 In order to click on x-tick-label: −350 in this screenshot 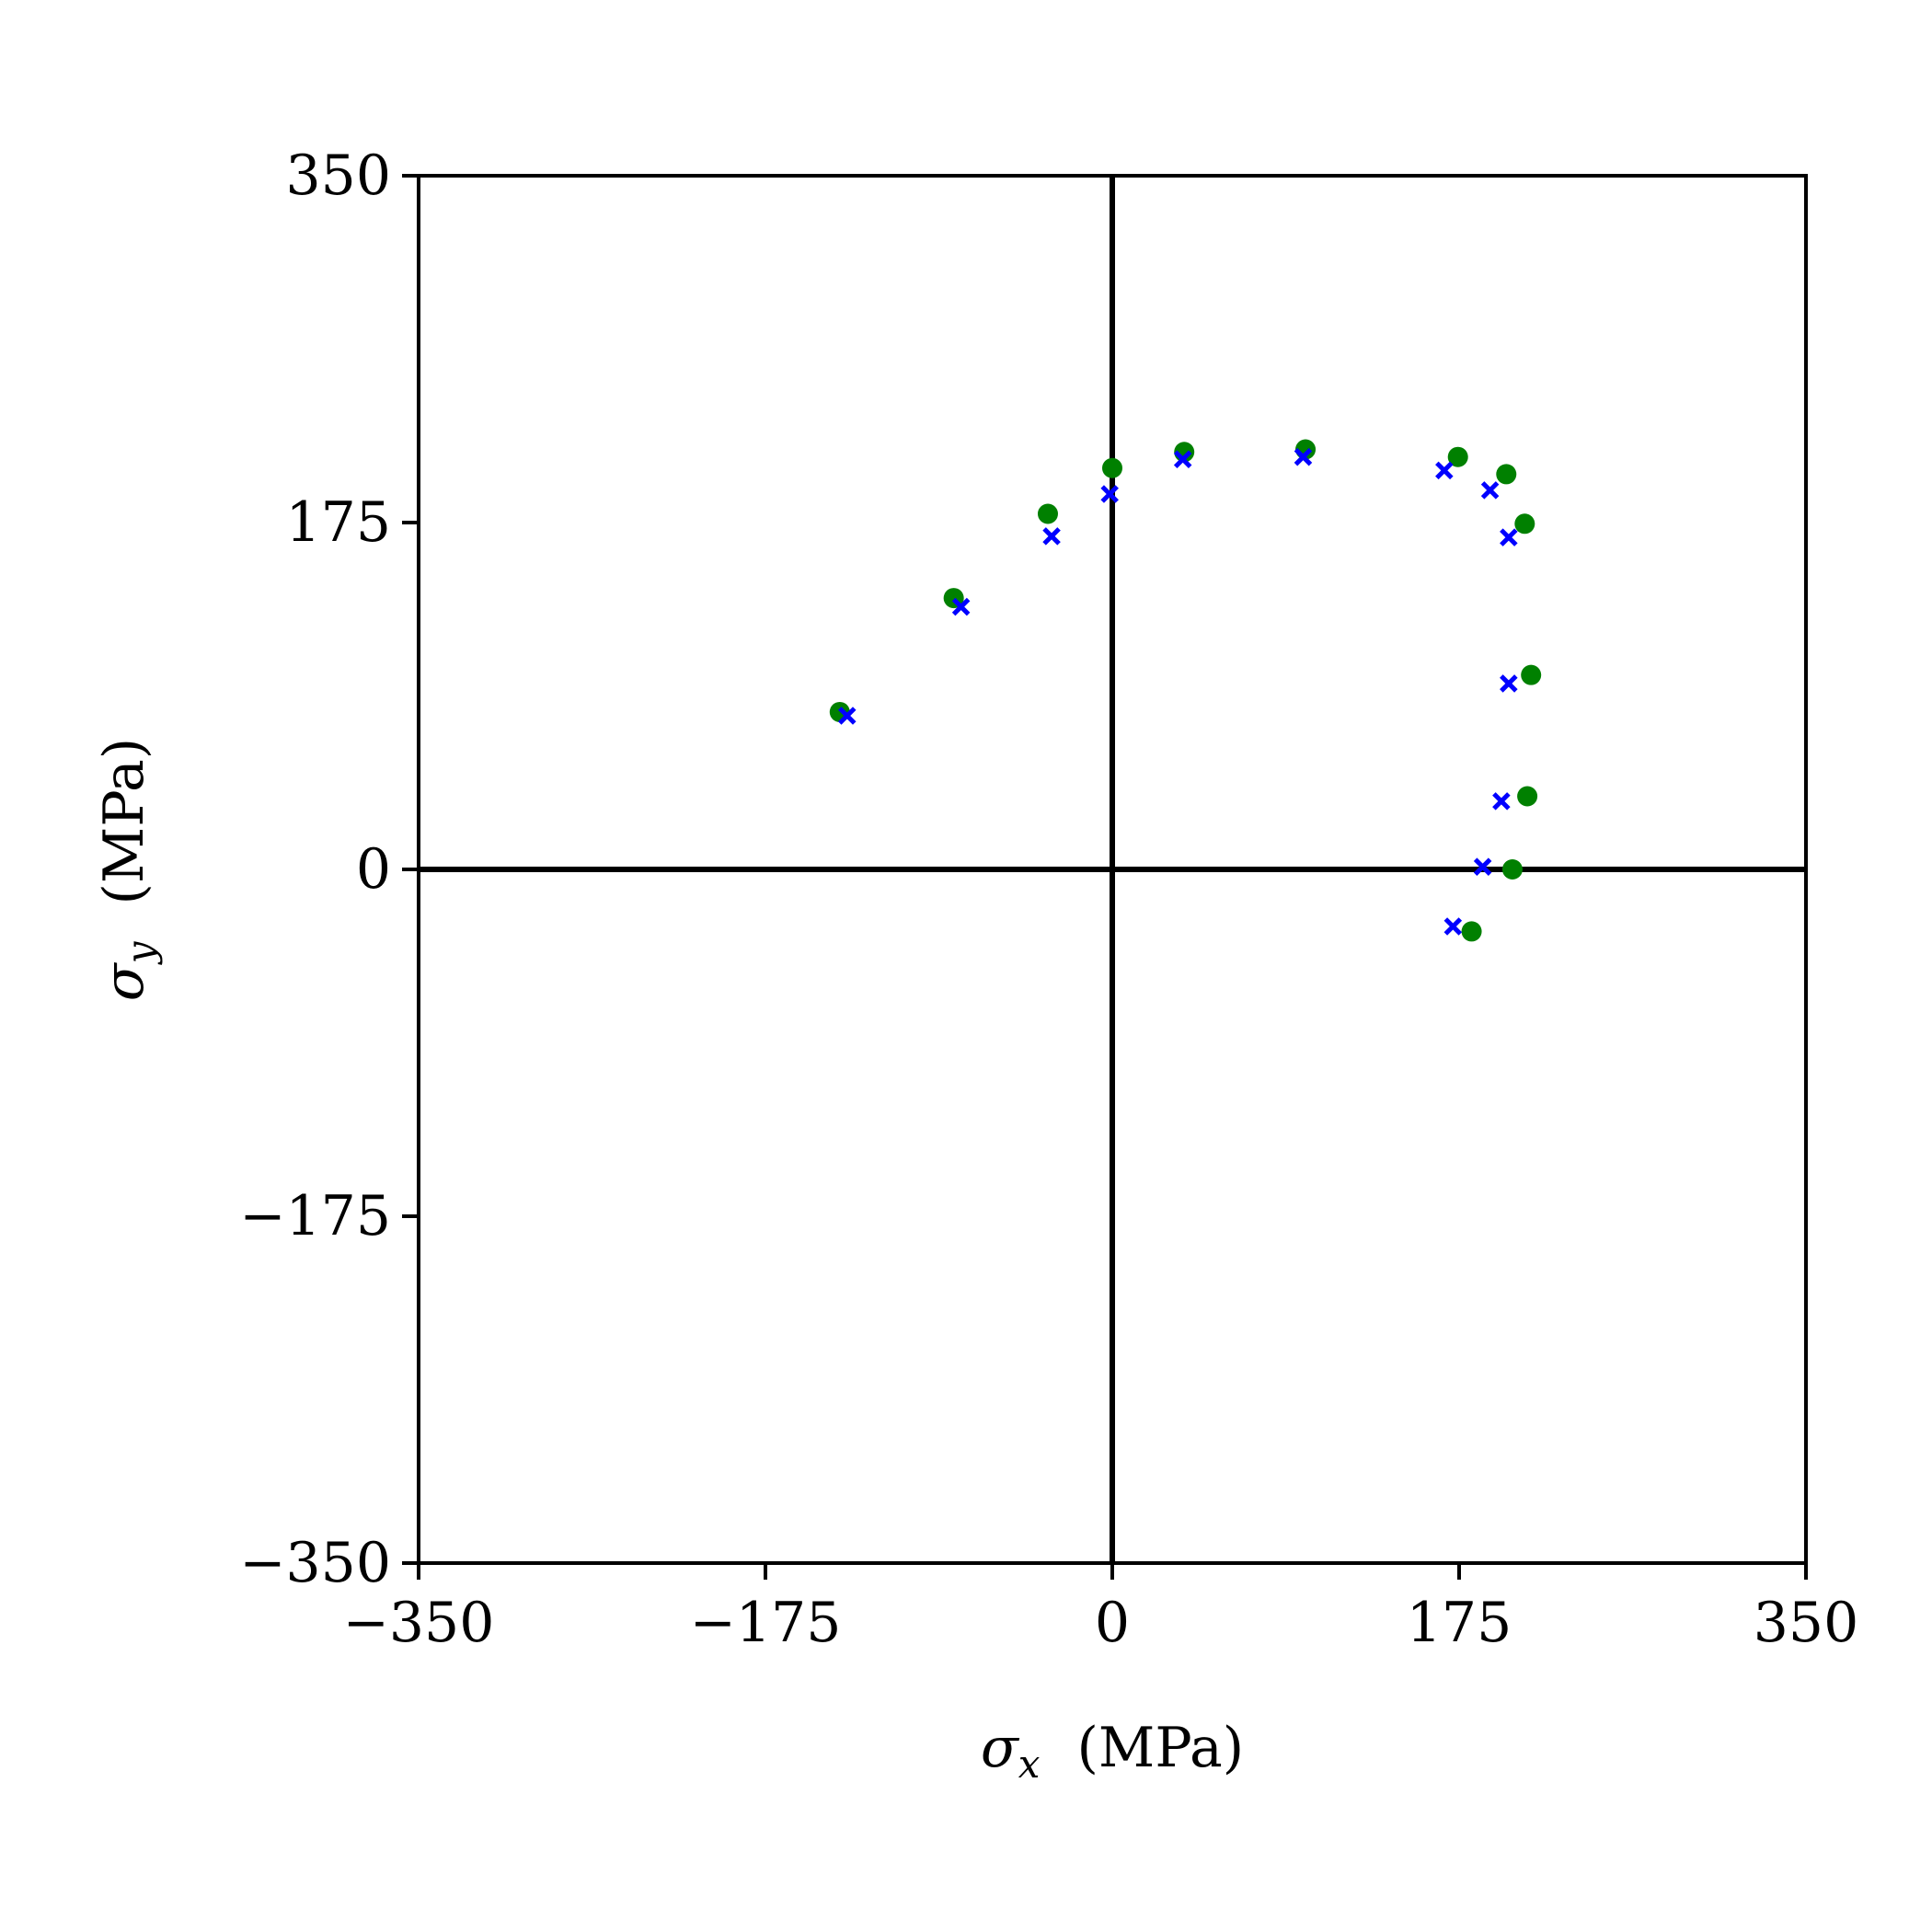, I will do `click(419, 1623)`.